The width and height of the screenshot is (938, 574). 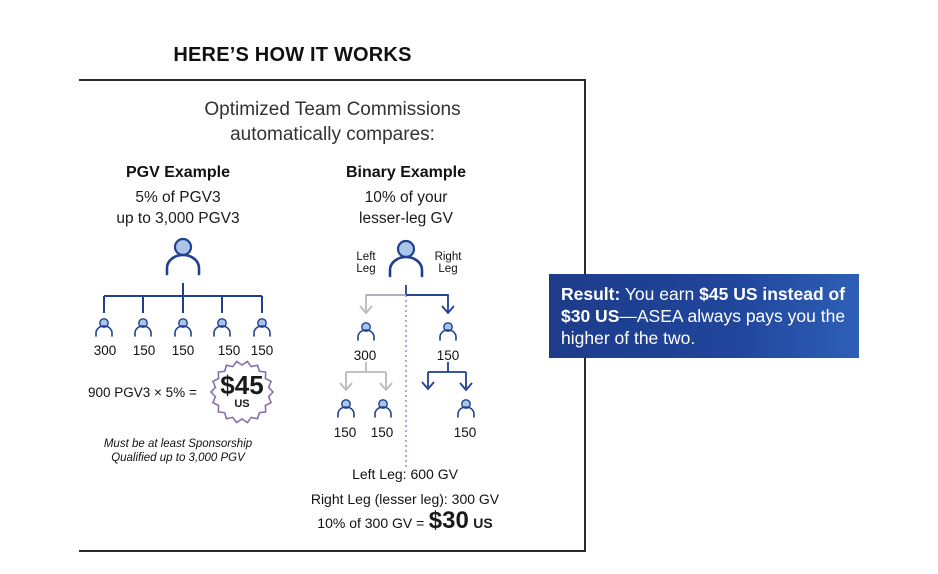 I want to click on left-leg-arrow-icon, so click(x=366, y=310).